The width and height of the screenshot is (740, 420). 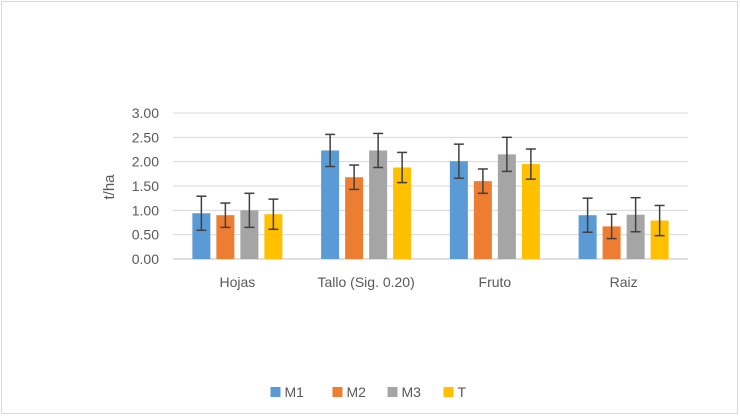 I want to click on legend-label: T, so click(x=462, y=392).